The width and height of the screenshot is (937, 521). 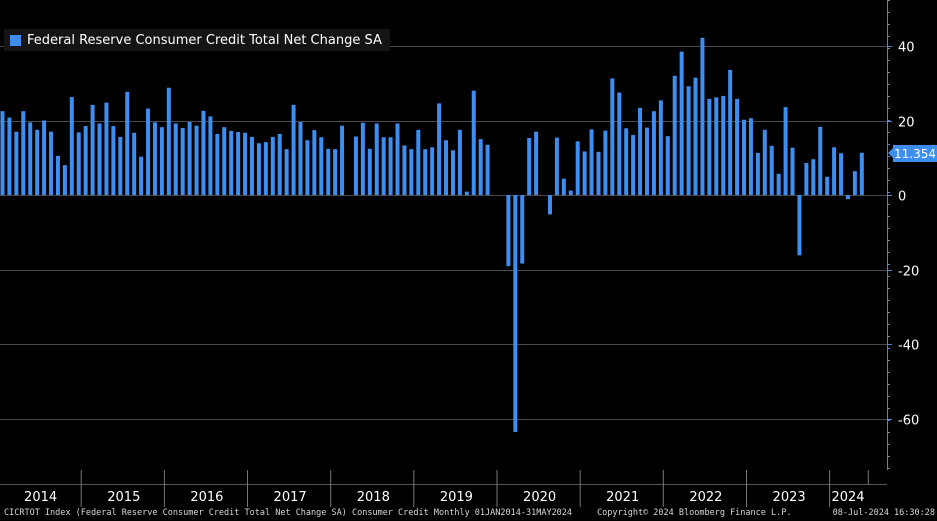 I want to click on y-tick-label: 20, so click(x=906, y=123).